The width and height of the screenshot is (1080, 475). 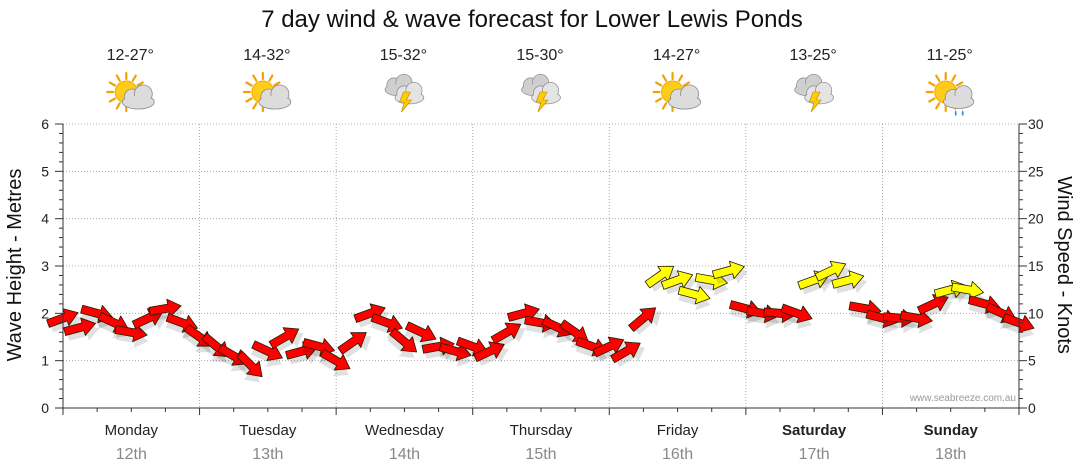 What do you see at coordinates (1031, 266) in the screenshot?
I see `right-axis: 0 5 10 15 20 25 30` at bounding box center [1031, 266].